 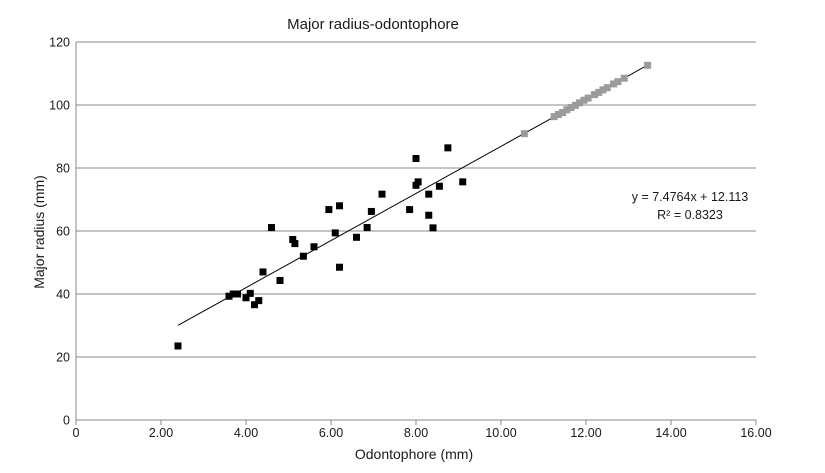 I want to click on x-tick-label: 4.00, so click(x=246, y=433).